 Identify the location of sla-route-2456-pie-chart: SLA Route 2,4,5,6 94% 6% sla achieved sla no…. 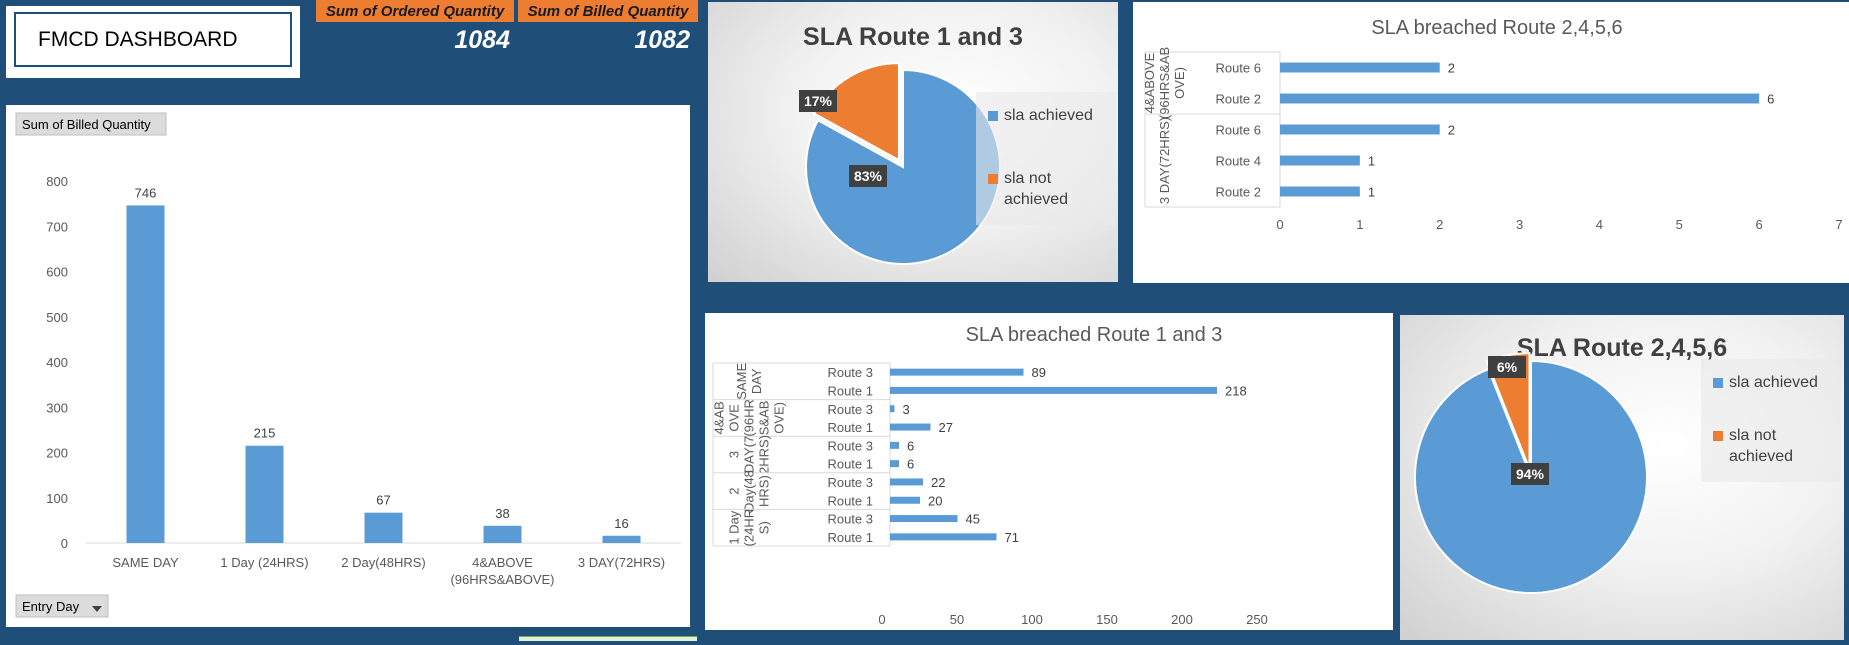
(1627, 464).